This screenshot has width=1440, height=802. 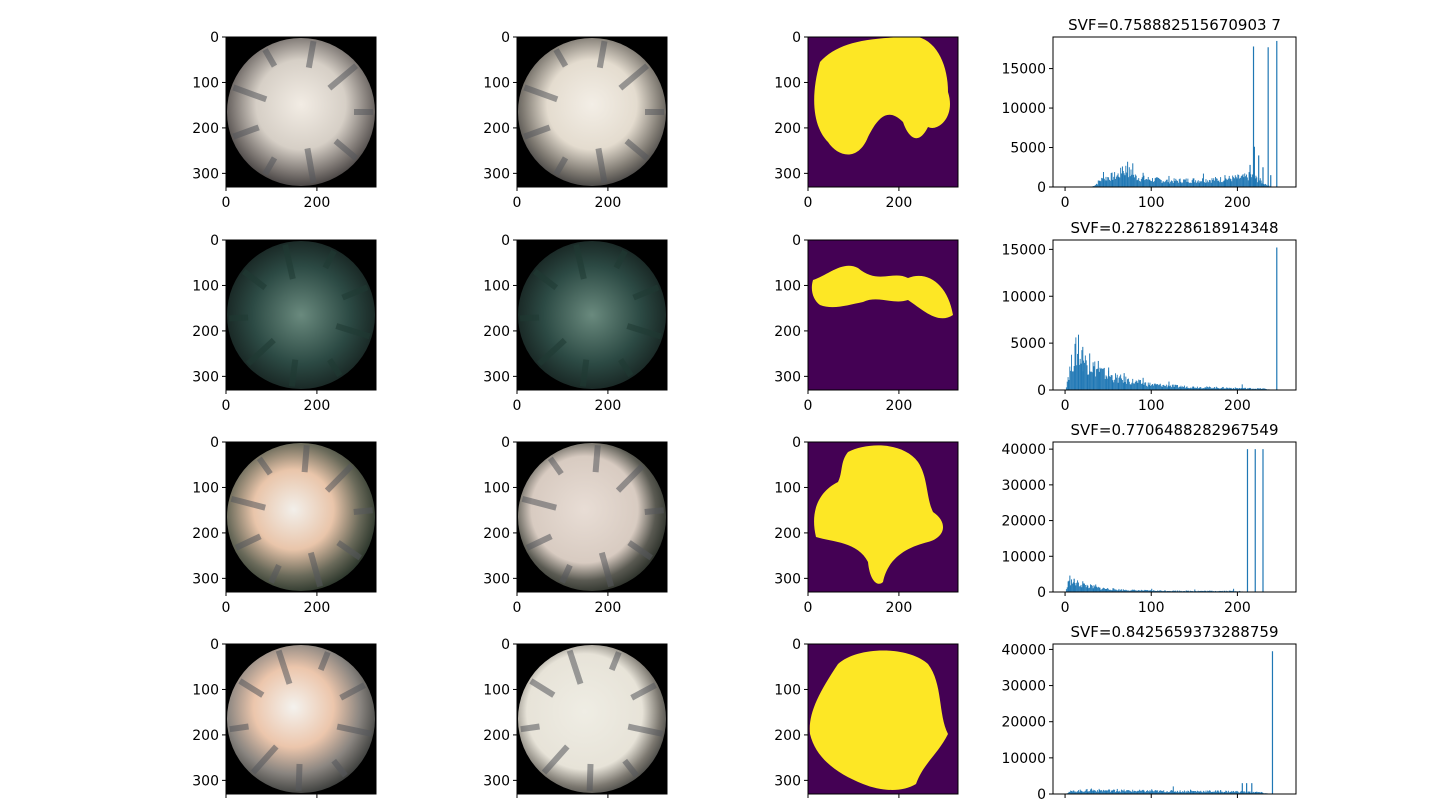 What do you see at coordinates (496, 377) in the screenshot?
I see `y-tick-label: 300` at bounding box center [496, 377].